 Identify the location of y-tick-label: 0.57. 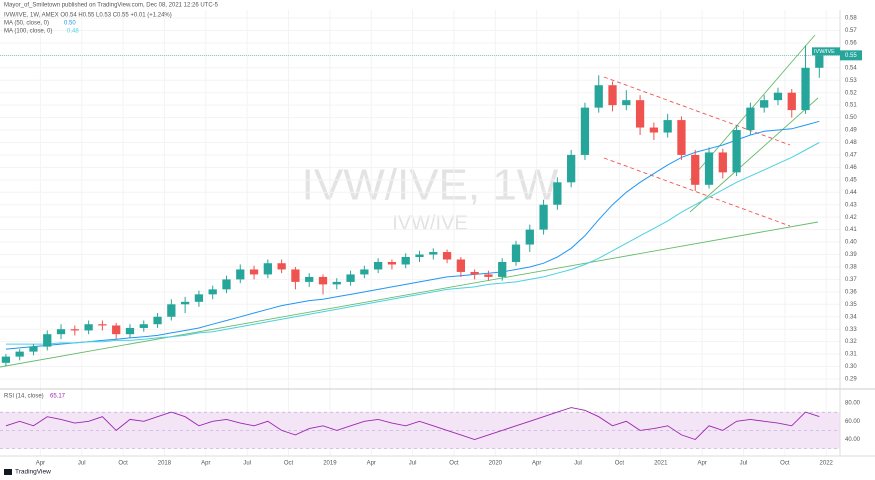
(851, 31).